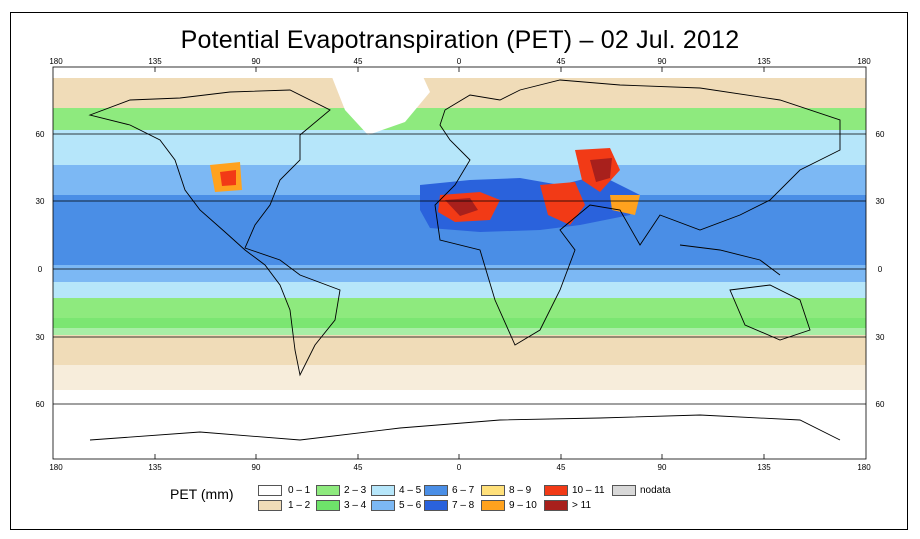 The width and height of the screenshot is (920, 539). What do you see at coordinates (459, 467) in the screenshot?
I see `lon-tick-bottom: 0` at bounding box center [459, 467].